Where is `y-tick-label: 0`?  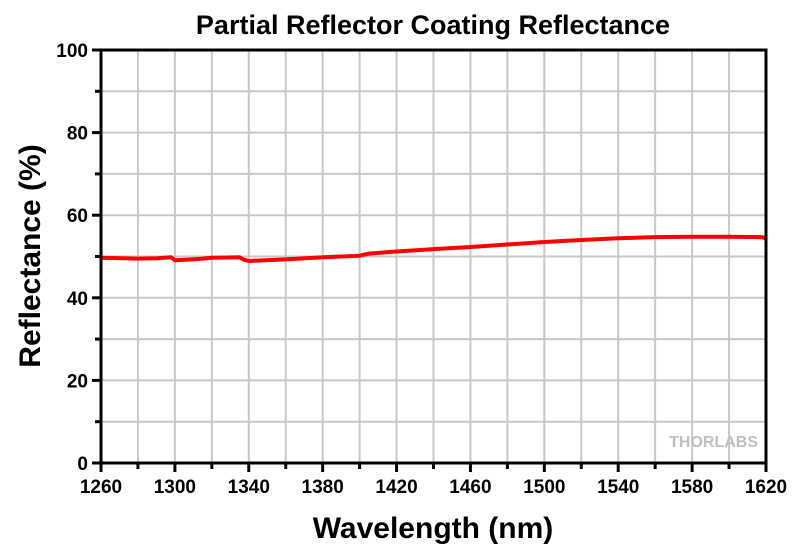 y-tick-label: 0 is located at coordinates (82, 464).